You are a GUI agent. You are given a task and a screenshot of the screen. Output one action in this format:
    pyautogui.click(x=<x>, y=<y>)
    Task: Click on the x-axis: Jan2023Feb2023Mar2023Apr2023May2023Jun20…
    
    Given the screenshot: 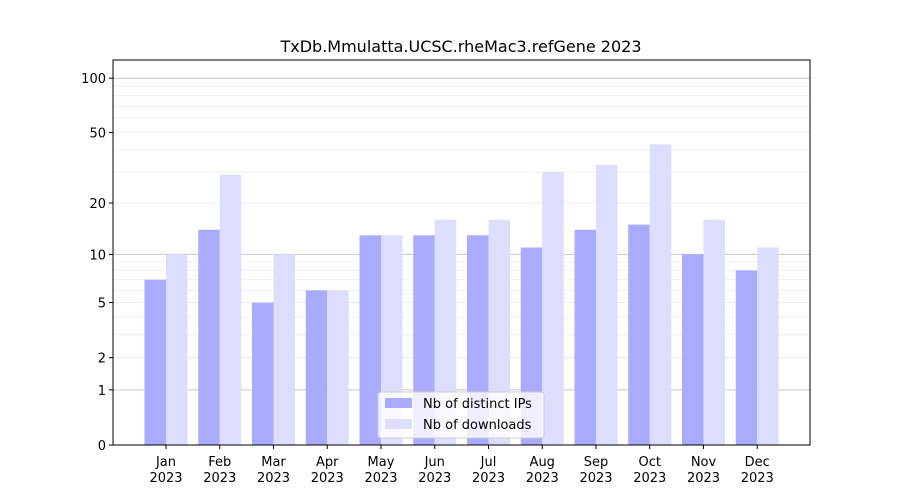 What is the action you would take?
    pyautogui.click(x=461, y=465)
    